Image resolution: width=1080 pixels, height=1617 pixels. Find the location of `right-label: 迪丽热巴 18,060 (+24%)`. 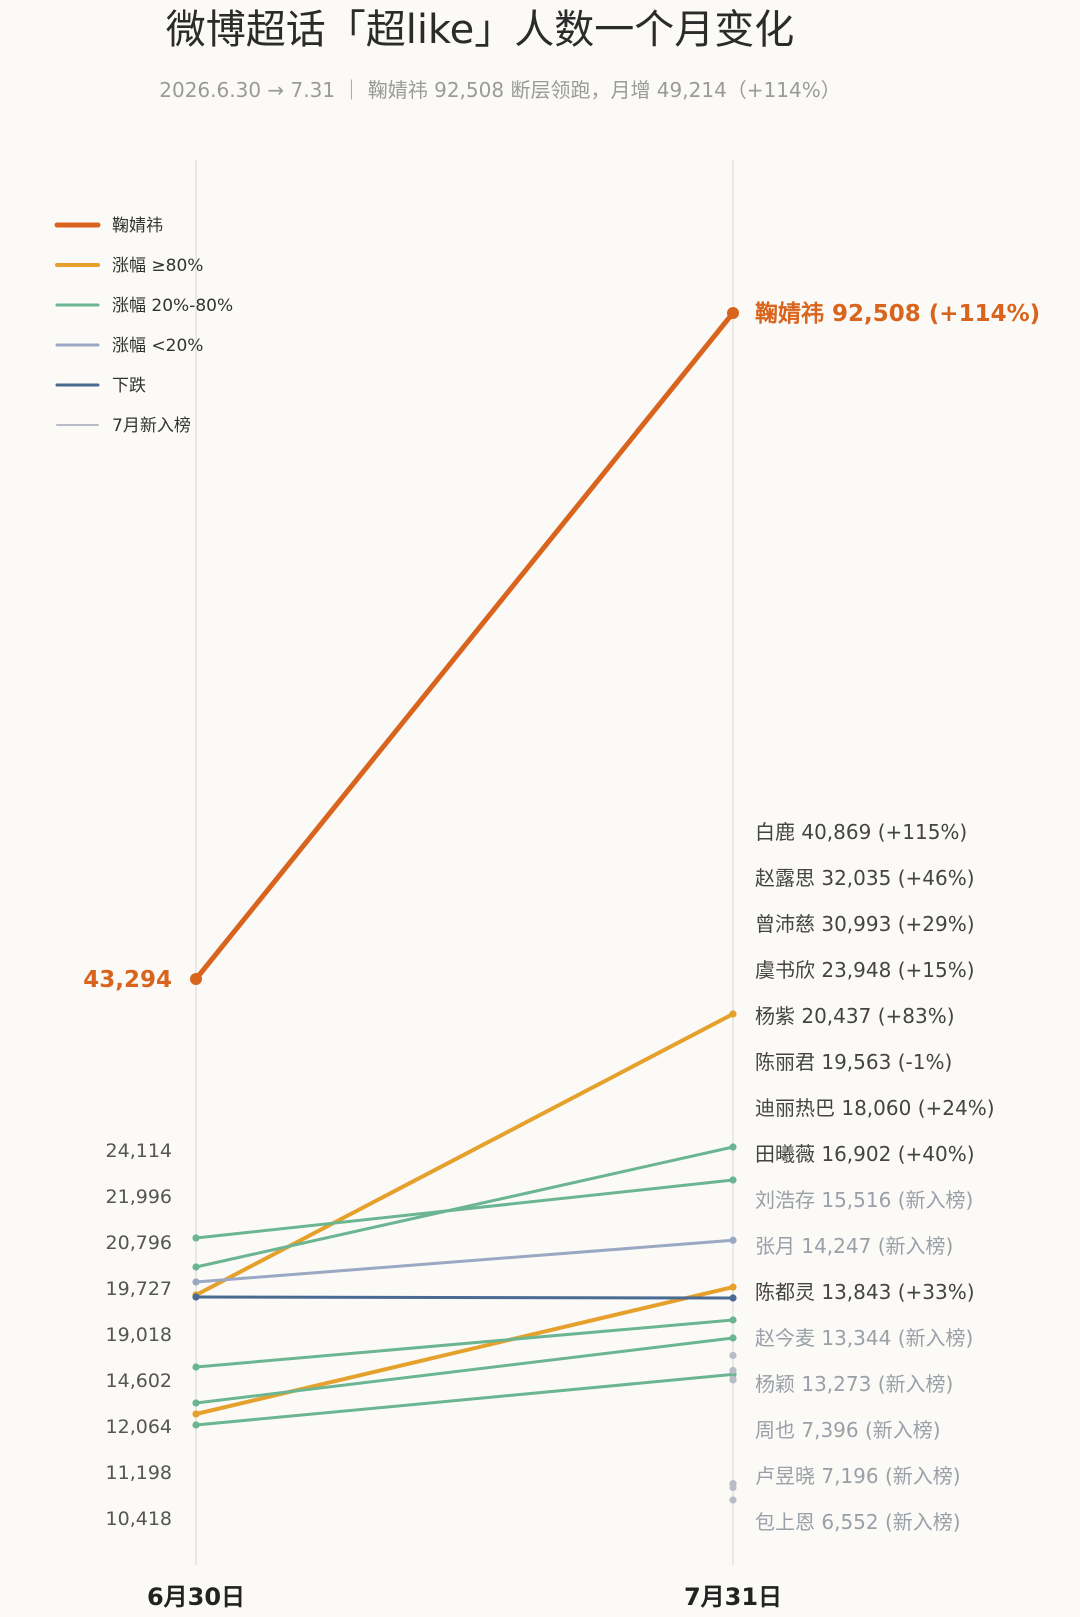

right-label: 迪丽热巴 18,060 (+24%) is located at coordinates (875, 1108).